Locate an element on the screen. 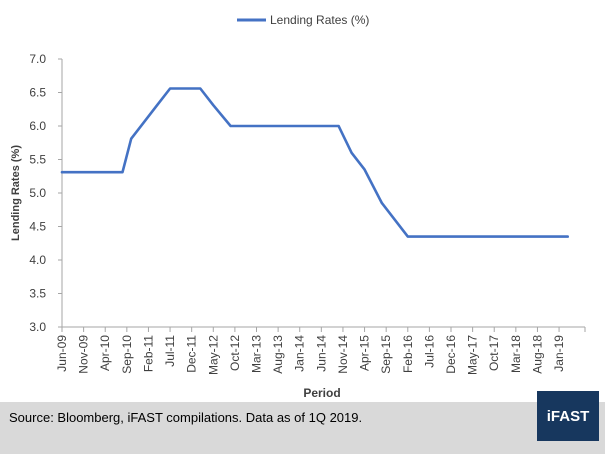 This screenshot has width=605, height=454. y-tick-label: 6.5 is located at coordinates (37, 93).